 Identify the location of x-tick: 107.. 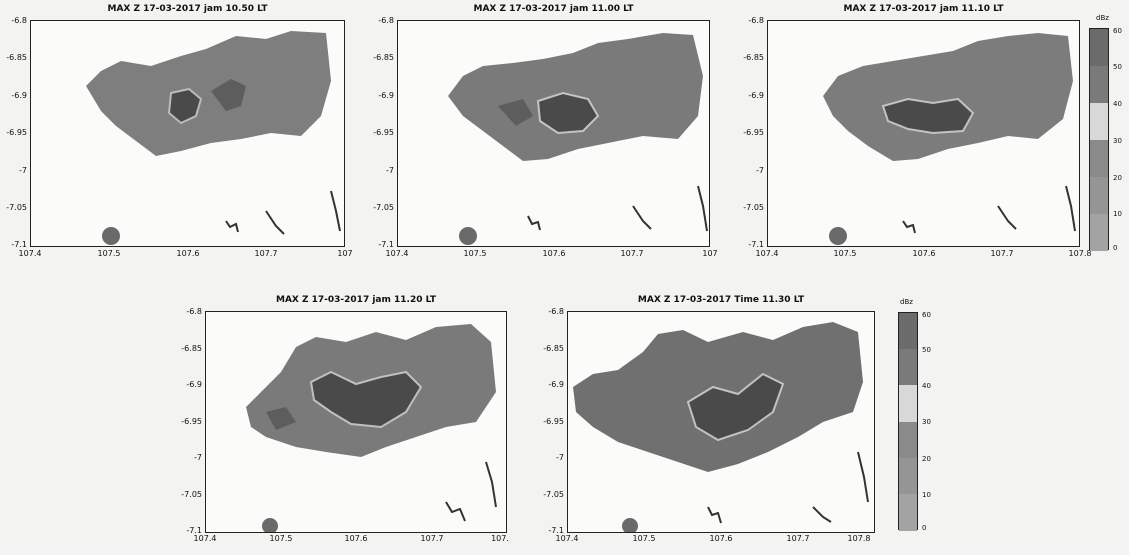
(500, 538).